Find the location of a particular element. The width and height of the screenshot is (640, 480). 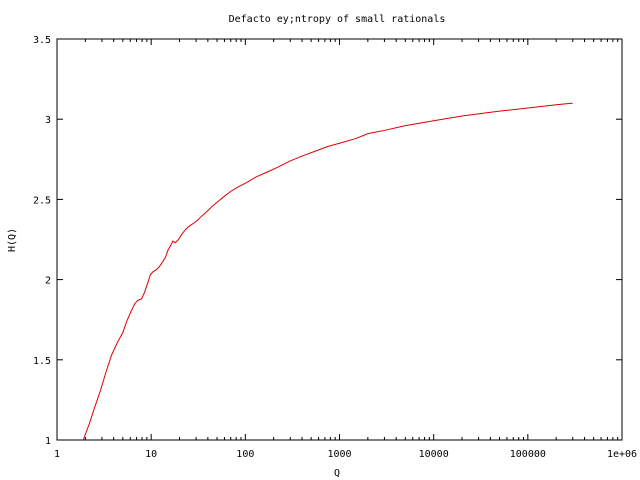

x-tick-label: 10000 is located at coordinates (434, 454).